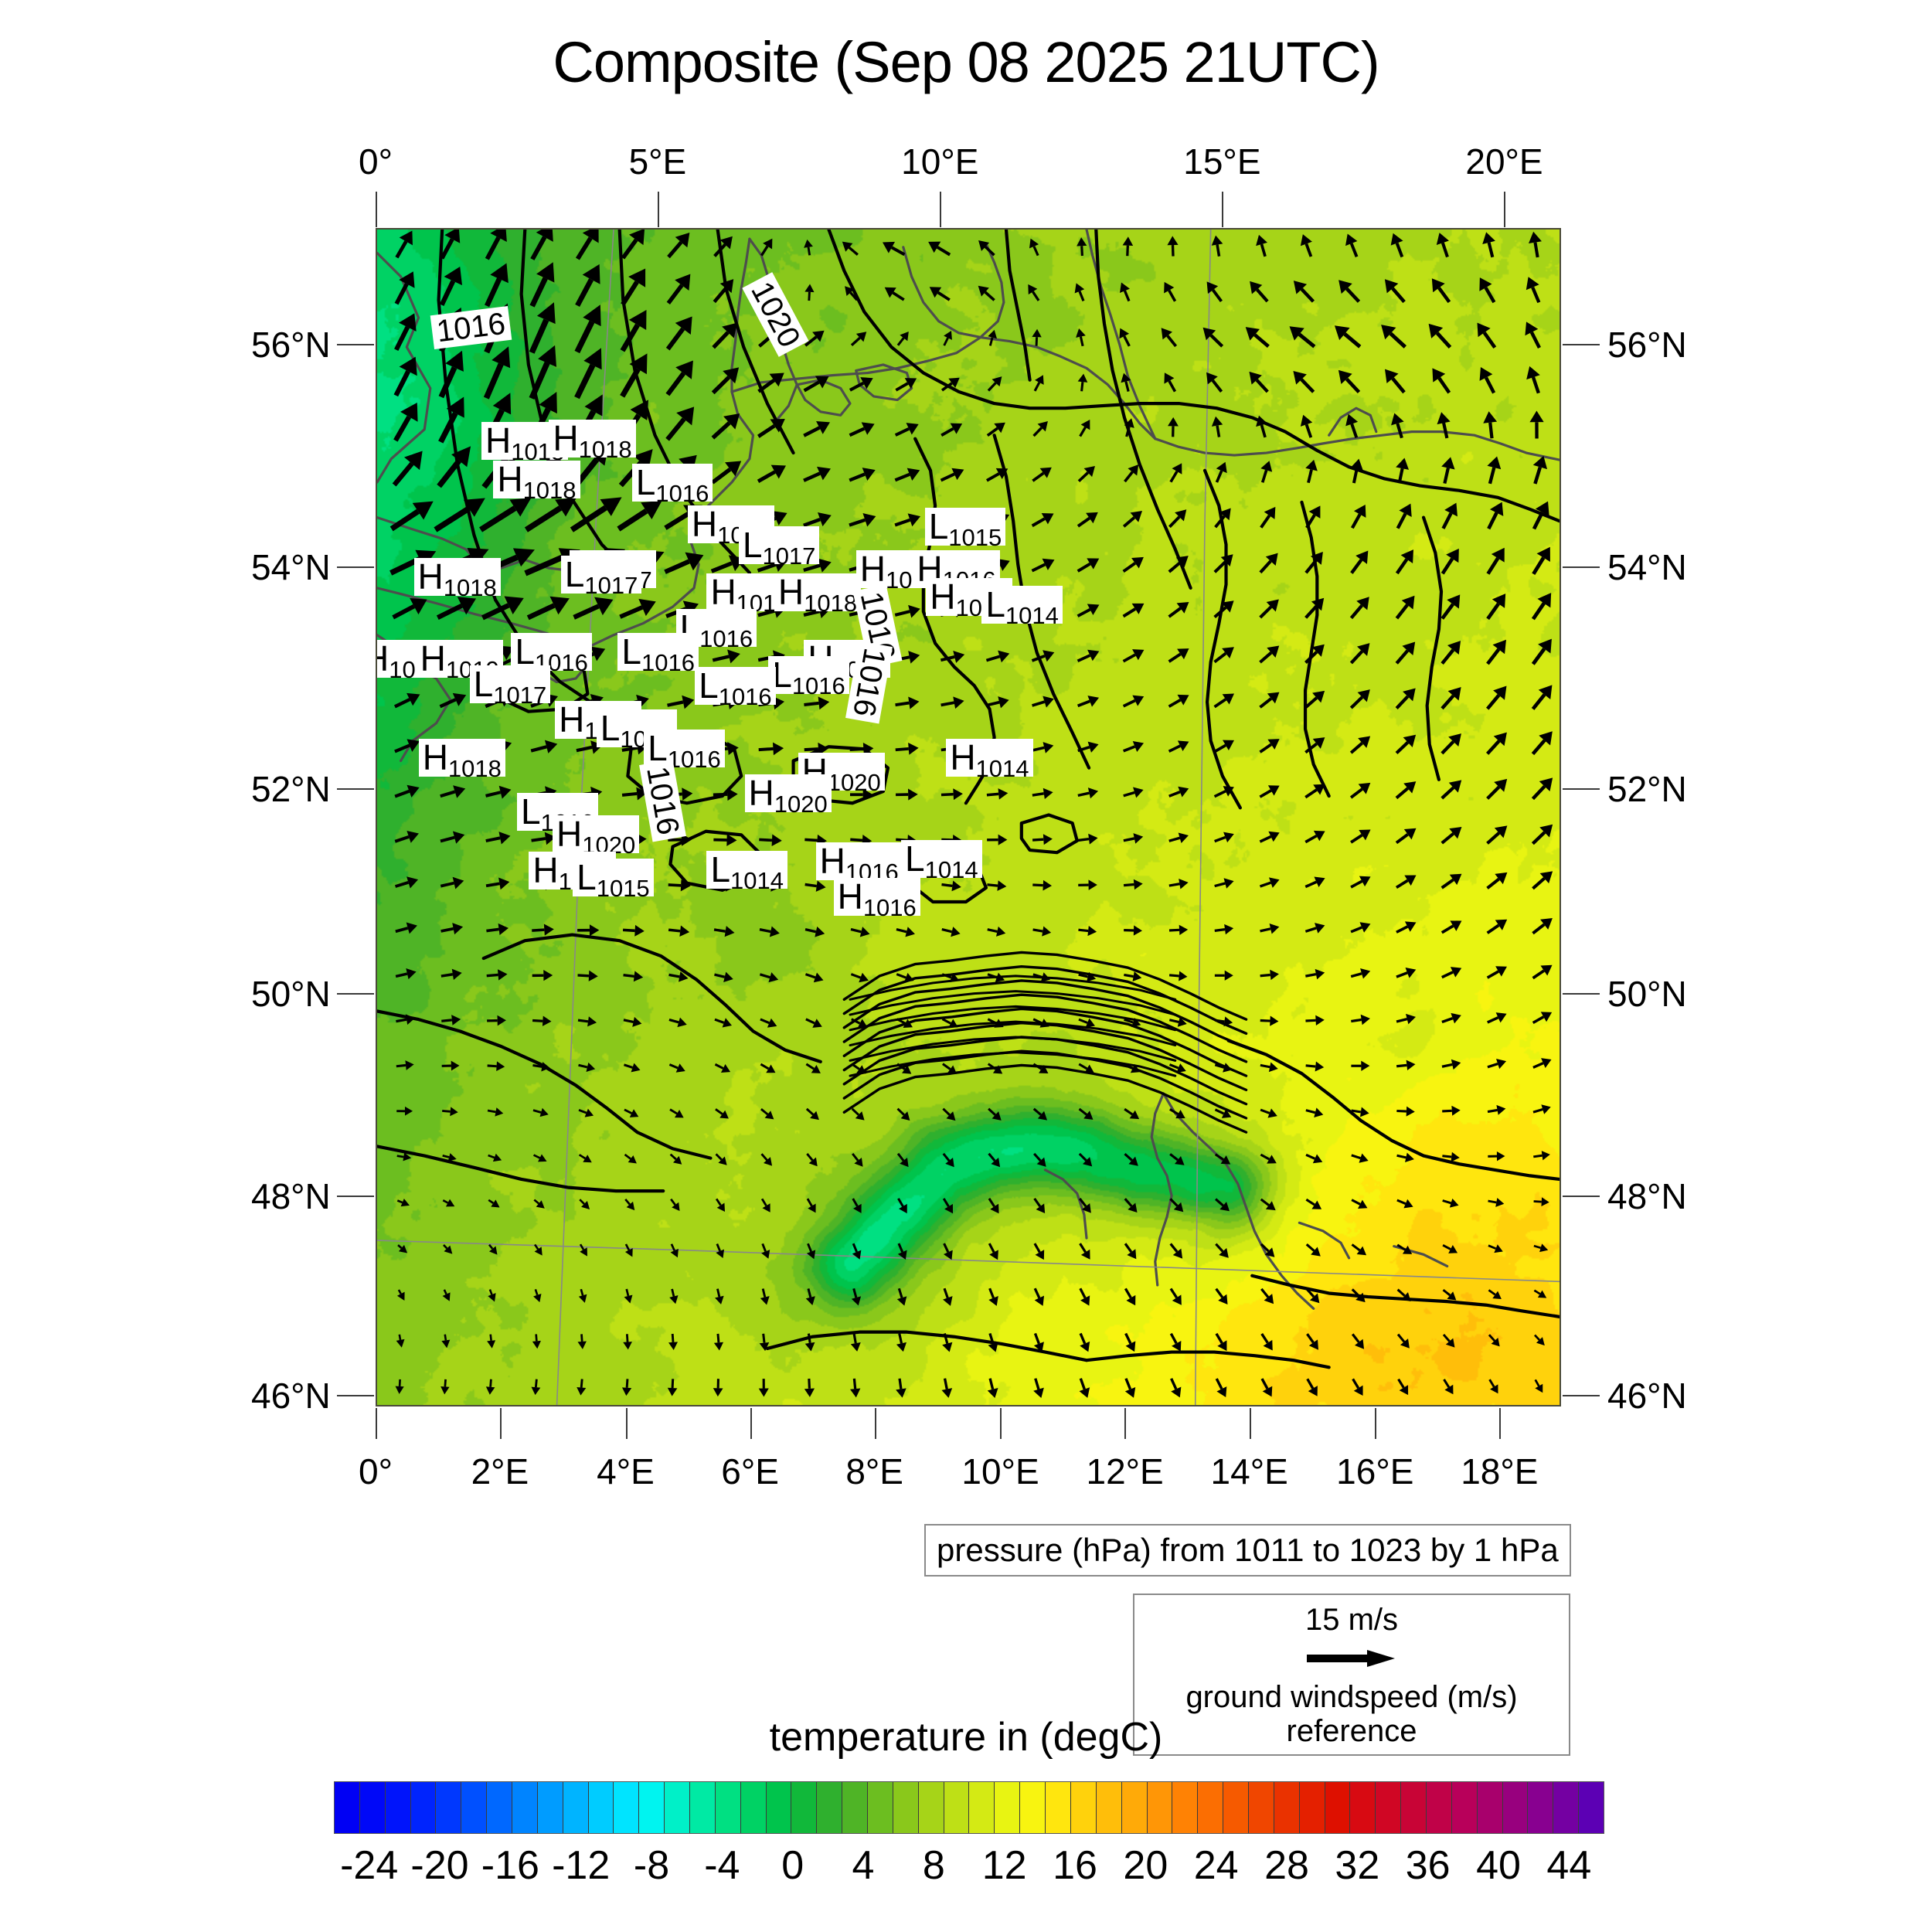 This screenshot has width=1932, height=1932. What do you see at coordinates (500, 1471) in the screenshot?
I see `axis-label-bottom-1: 2°E` at bounding box center [500, 1471].